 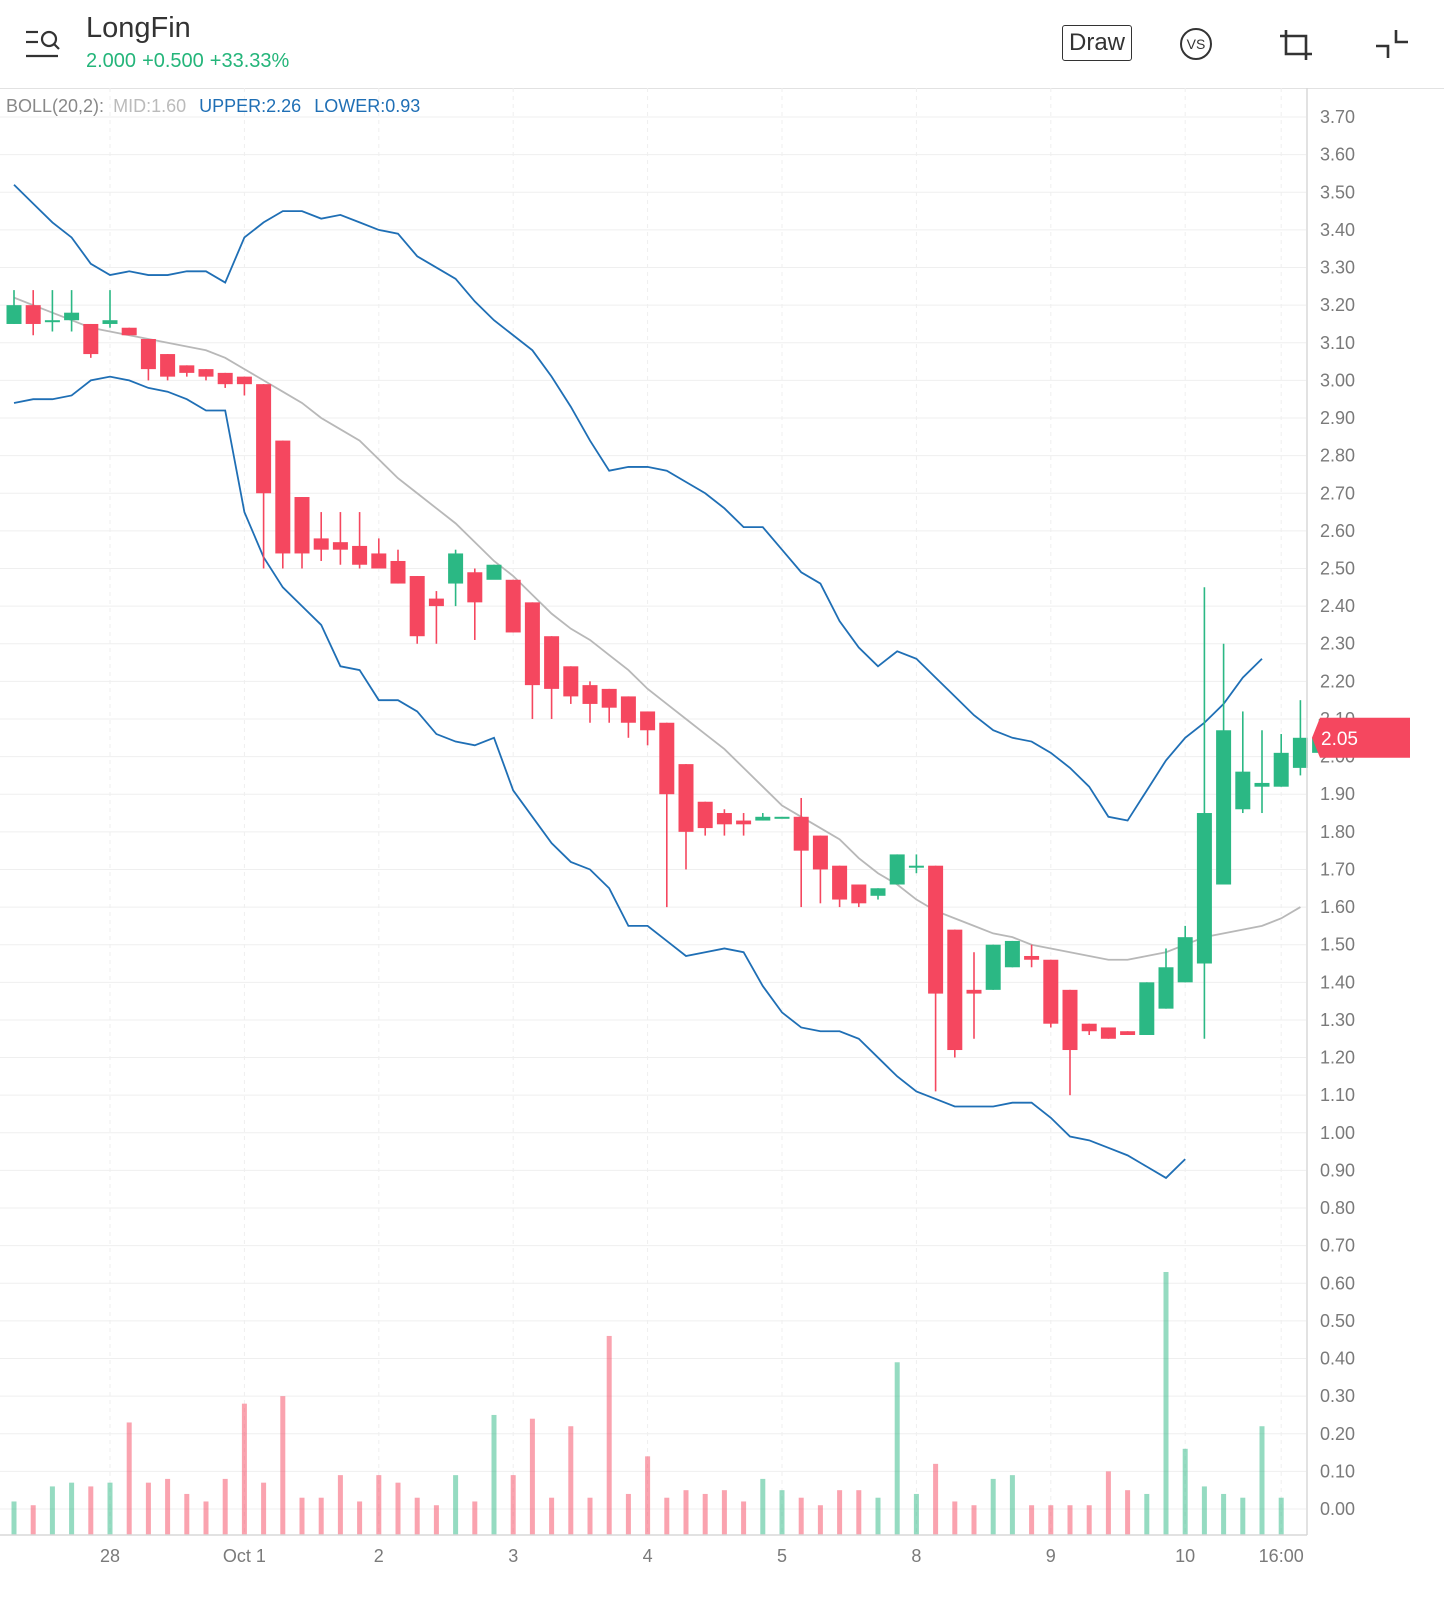 What do you see at coordinates (43, 44) in the screenshot?
I see `menu-search-icon` at bounding box center [43, 44].